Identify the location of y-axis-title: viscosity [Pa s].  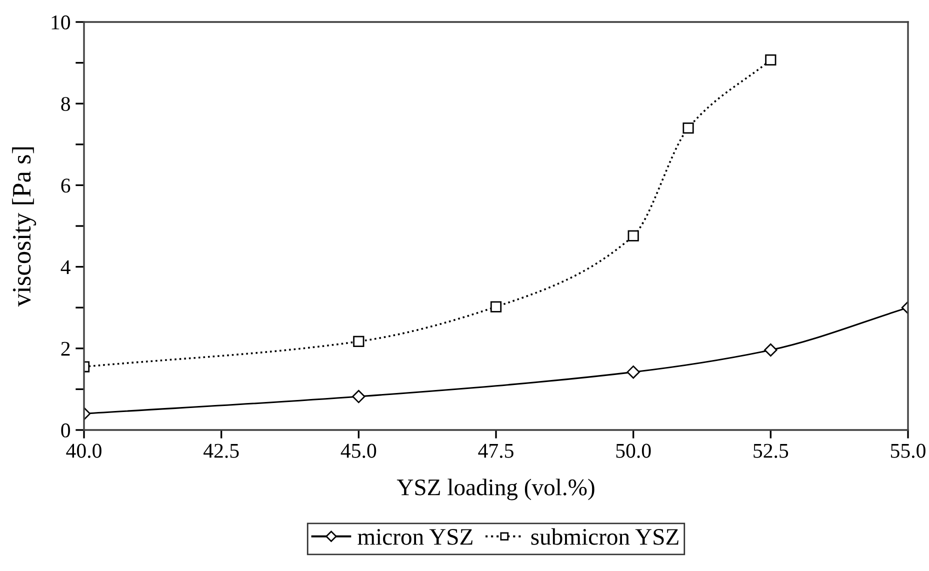
(24, 227).